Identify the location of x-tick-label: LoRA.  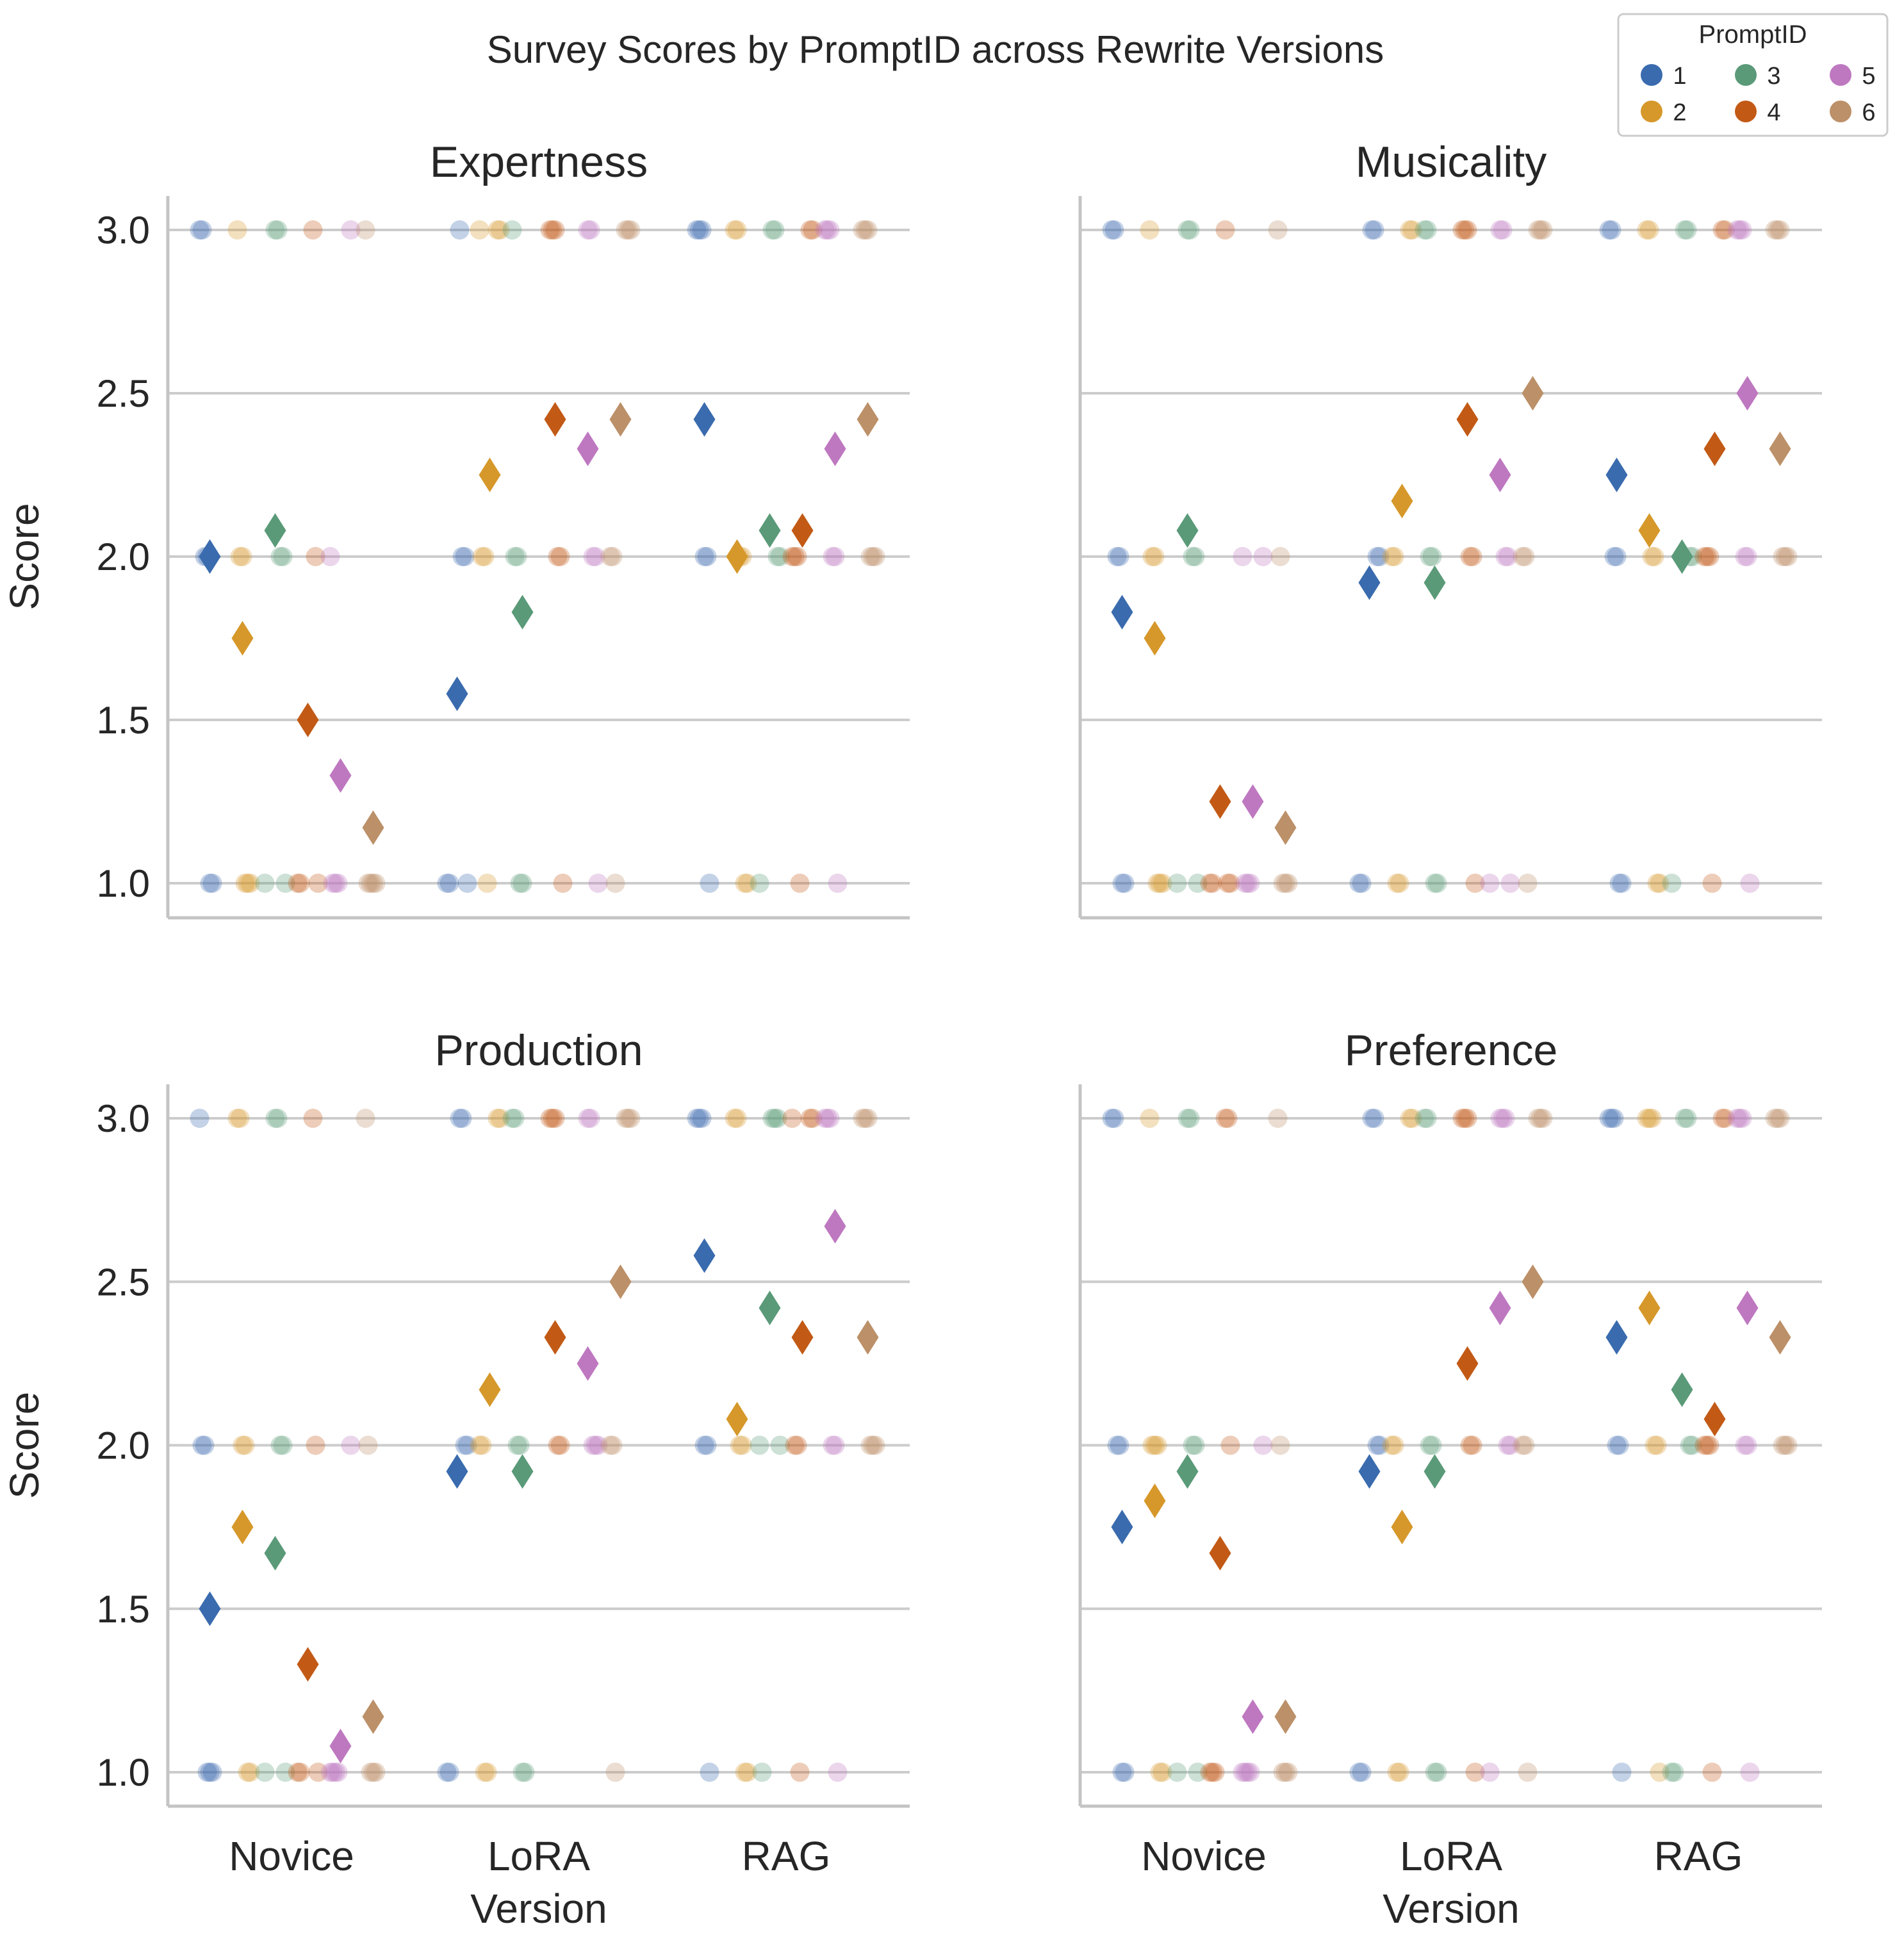
(539, 1856).